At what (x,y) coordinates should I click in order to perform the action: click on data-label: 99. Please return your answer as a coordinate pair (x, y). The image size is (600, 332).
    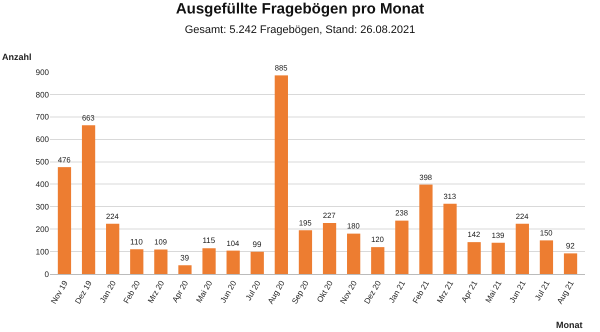
    Looking at the image, I should click on (257, 244).